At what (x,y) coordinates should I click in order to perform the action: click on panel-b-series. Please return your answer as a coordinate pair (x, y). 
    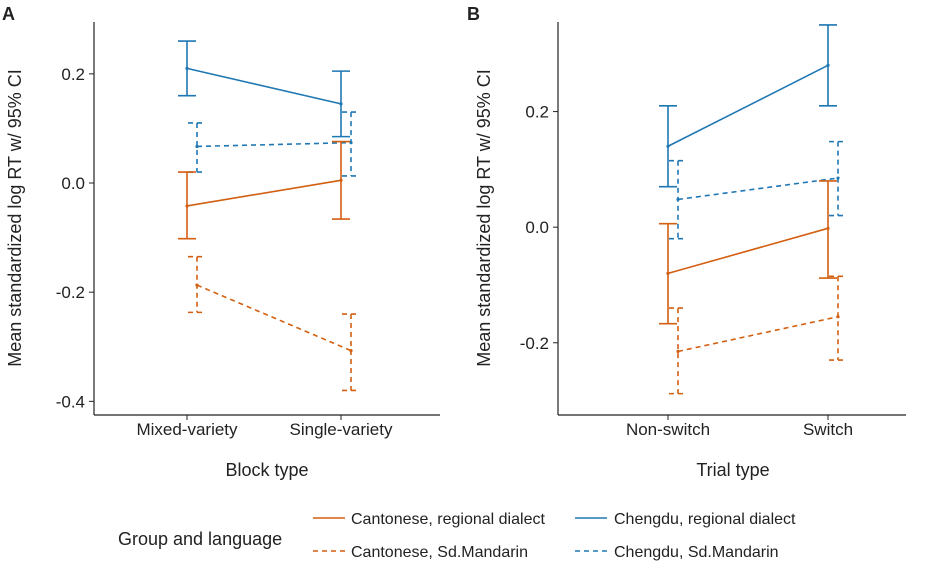
    Looking at the image, I should click on (753, 209).